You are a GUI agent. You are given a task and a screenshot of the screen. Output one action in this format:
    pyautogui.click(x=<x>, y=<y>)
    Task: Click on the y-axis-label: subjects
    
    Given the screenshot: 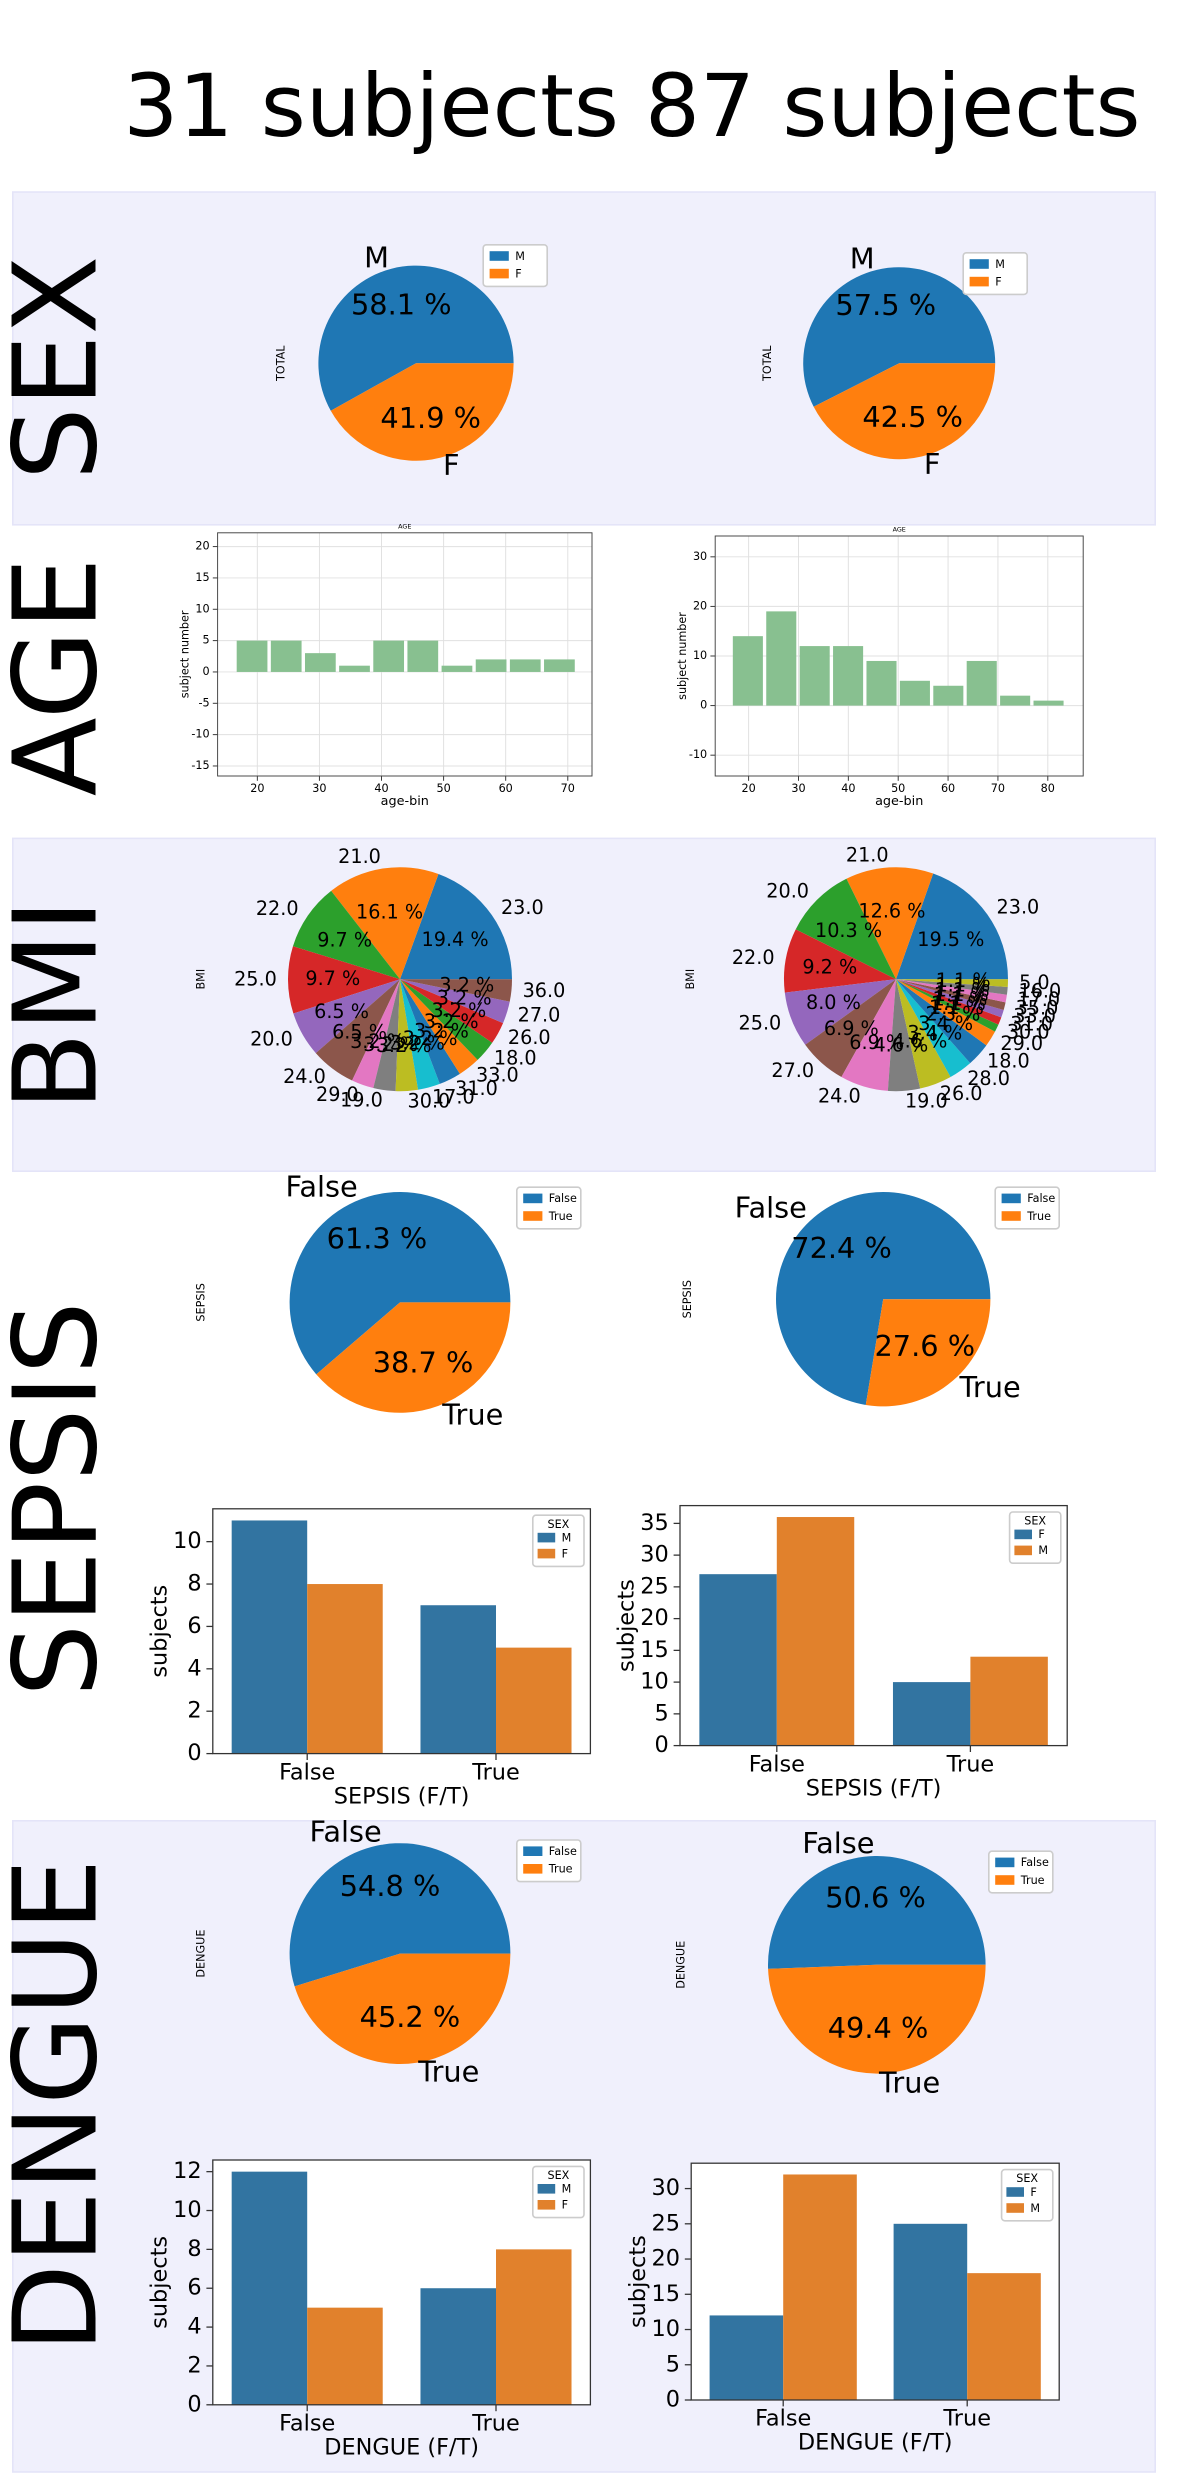 What is the action you would take?
    pyautogui.click(x=627, y=1625)
    